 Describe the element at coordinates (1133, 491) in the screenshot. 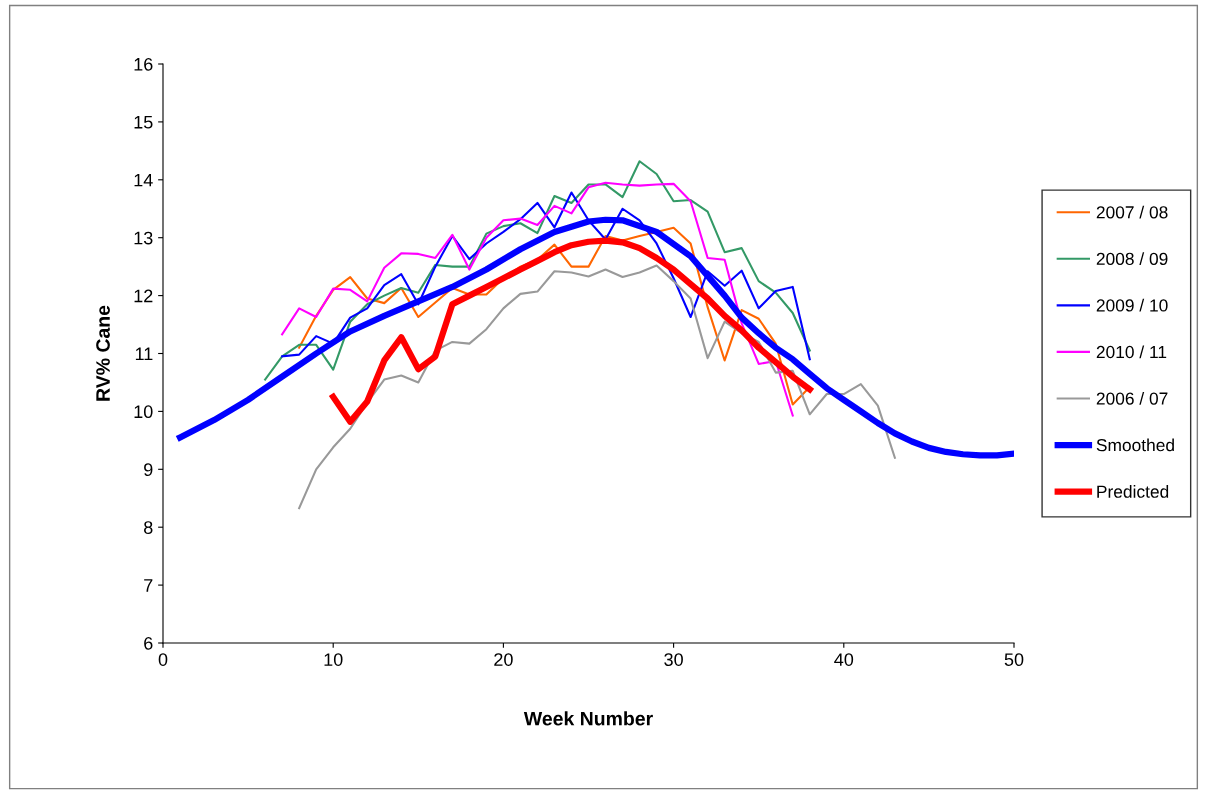

I see `legend-label: Predicted` at that location.